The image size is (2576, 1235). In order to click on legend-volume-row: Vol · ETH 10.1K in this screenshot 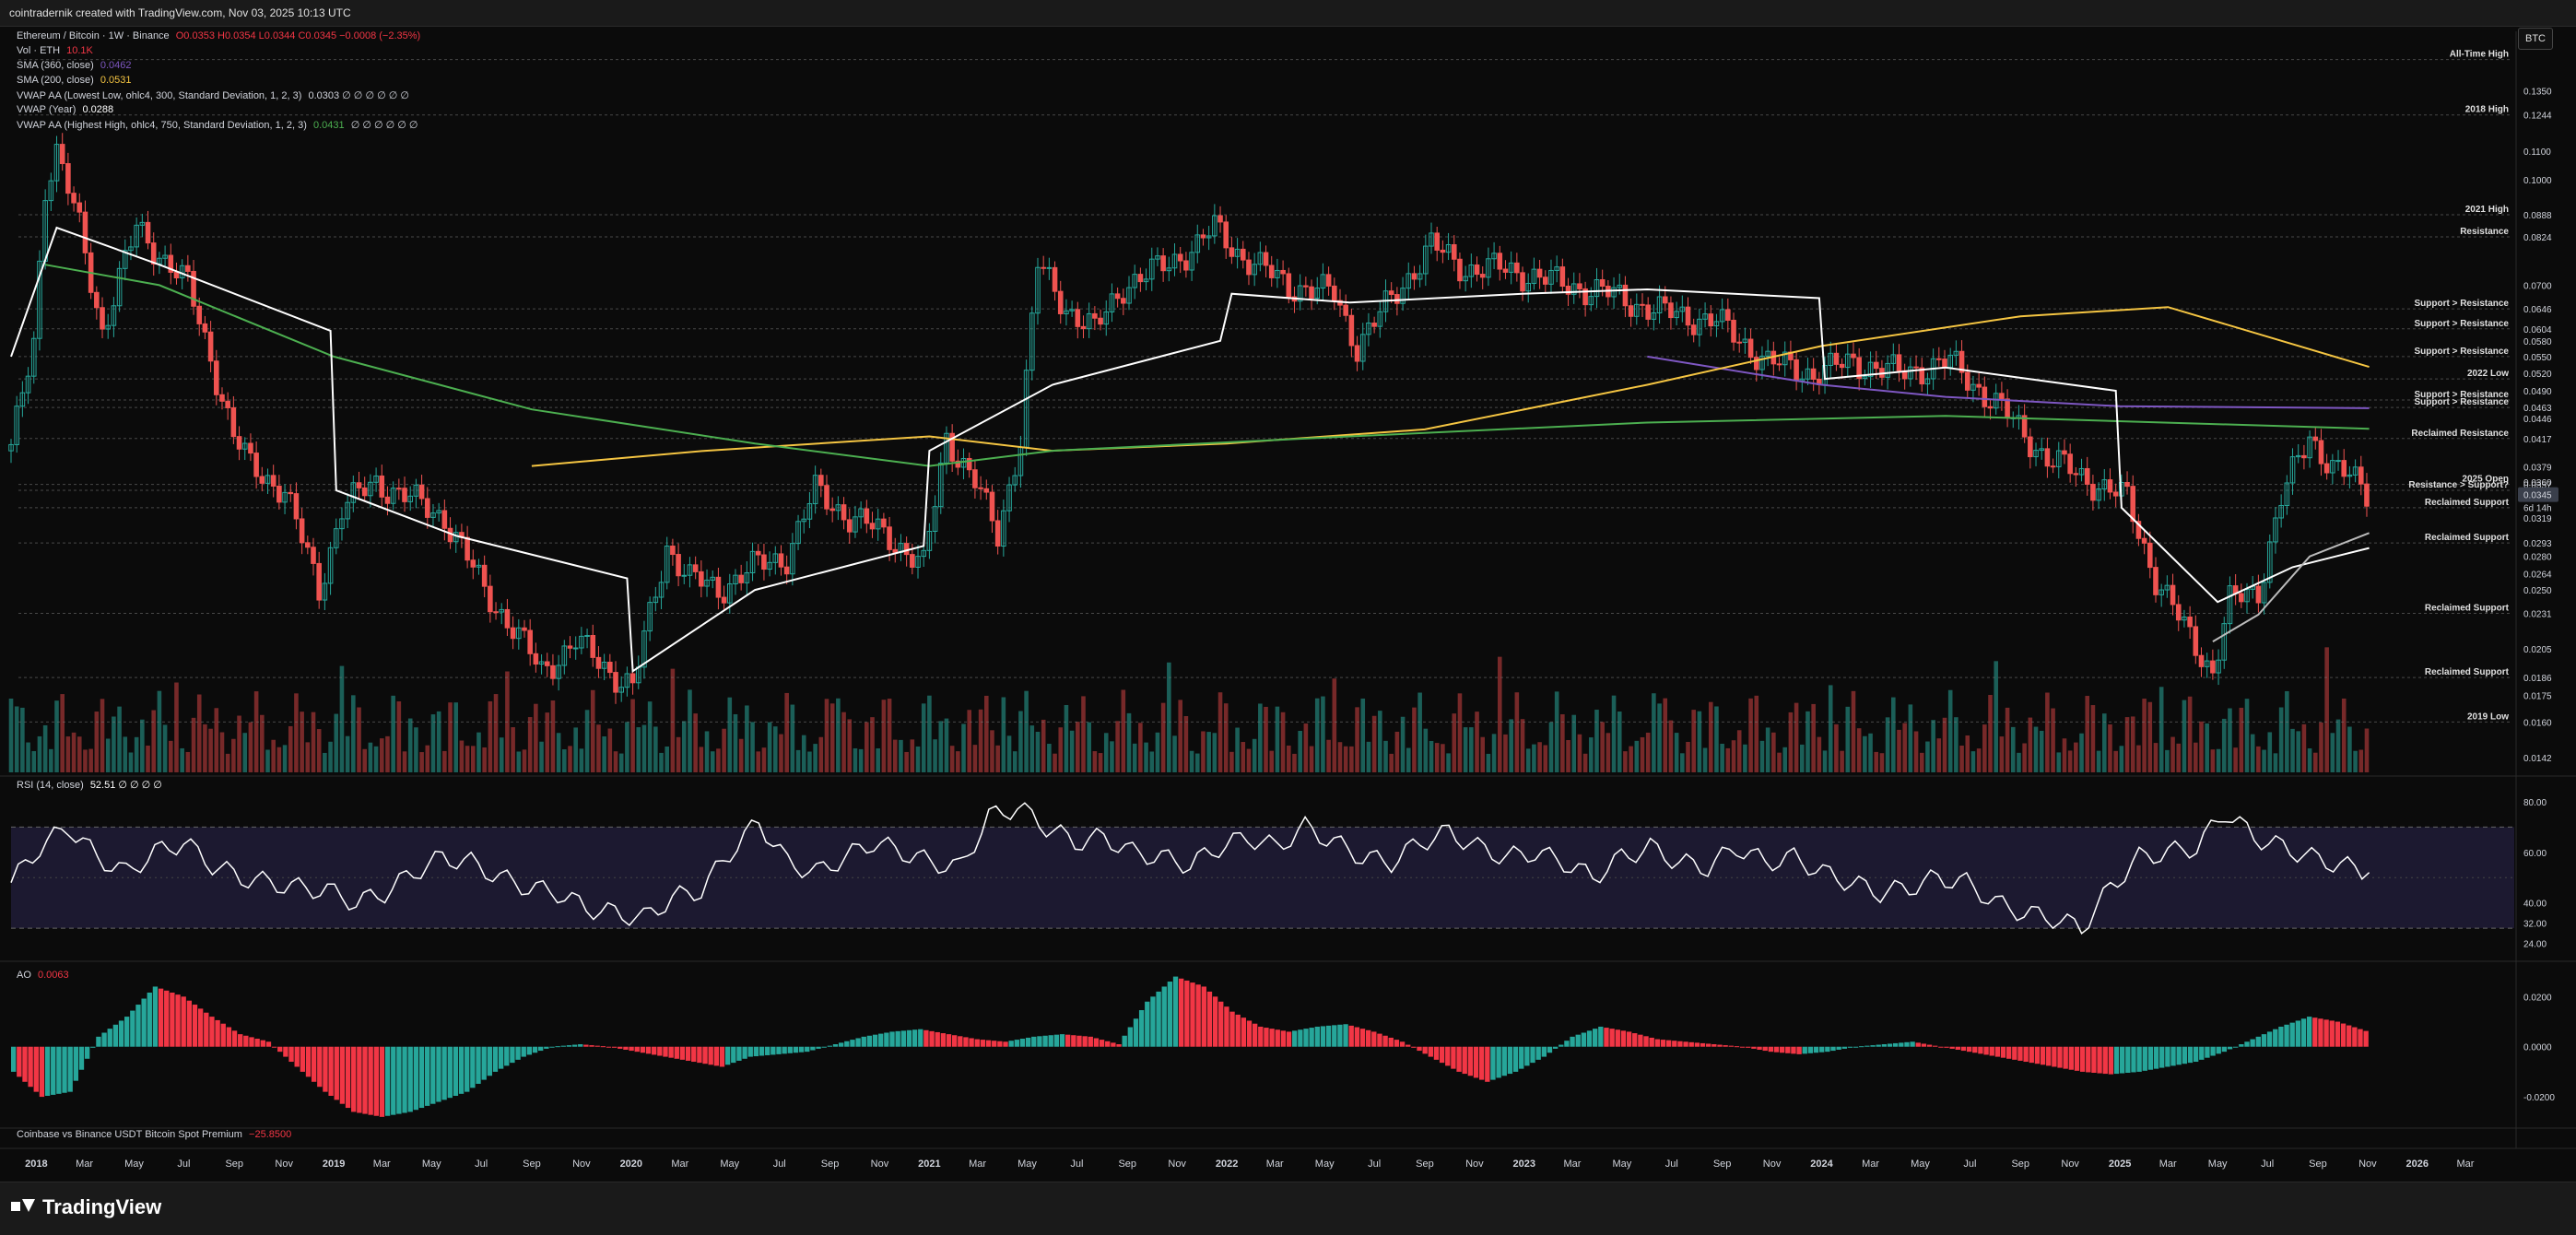, I will do `click(55, 50)`.